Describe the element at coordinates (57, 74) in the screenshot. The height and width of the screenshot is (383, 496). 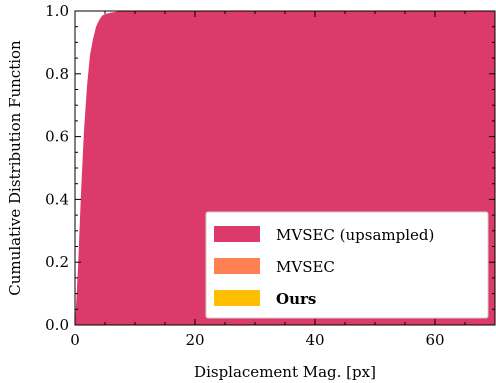
I see `y-tick-label: 0.8` at that location.